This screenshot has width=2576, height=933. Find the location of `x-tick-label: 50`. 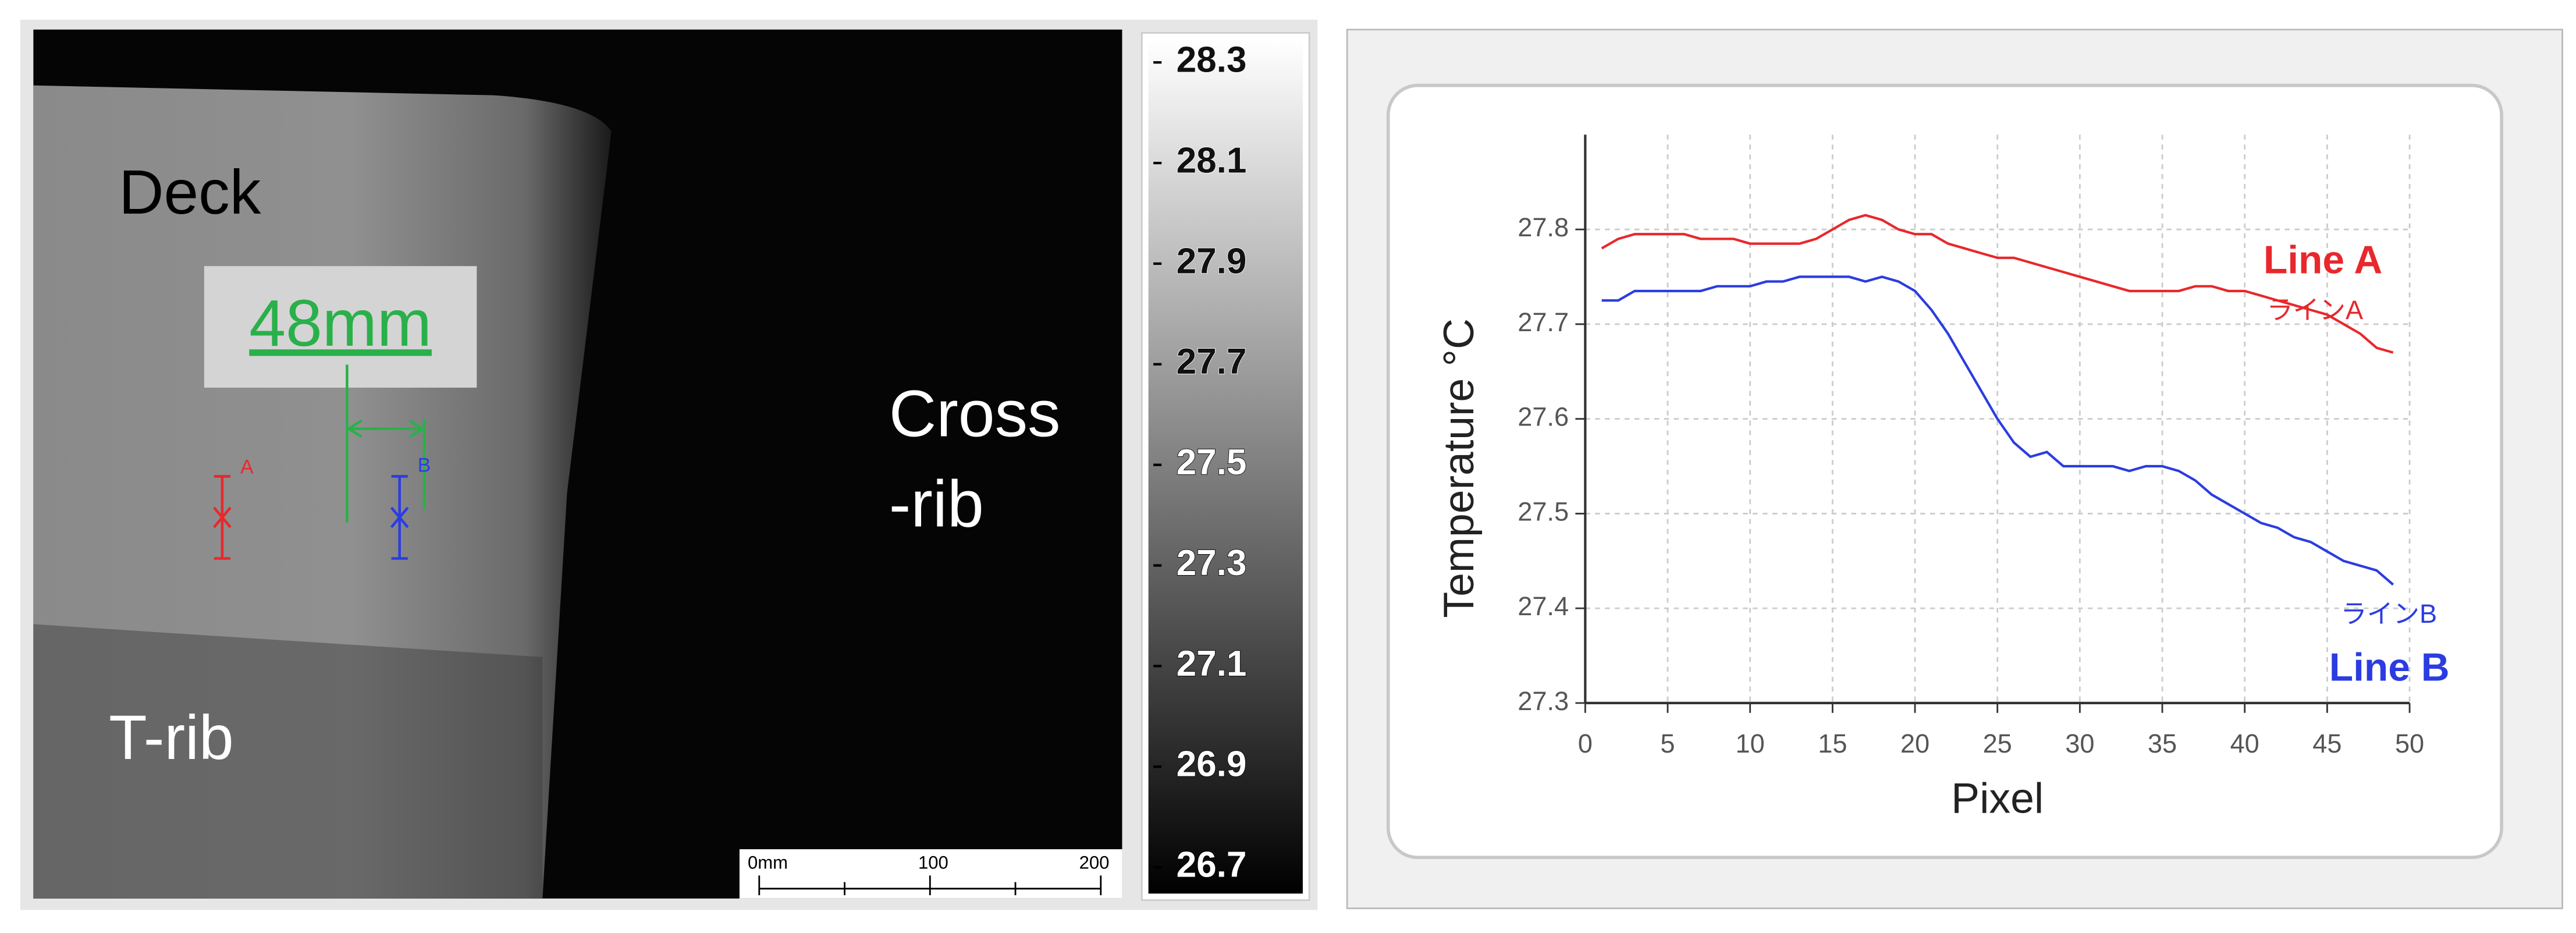

x-tick-label: 50 is located at coordinates (2409, 743).